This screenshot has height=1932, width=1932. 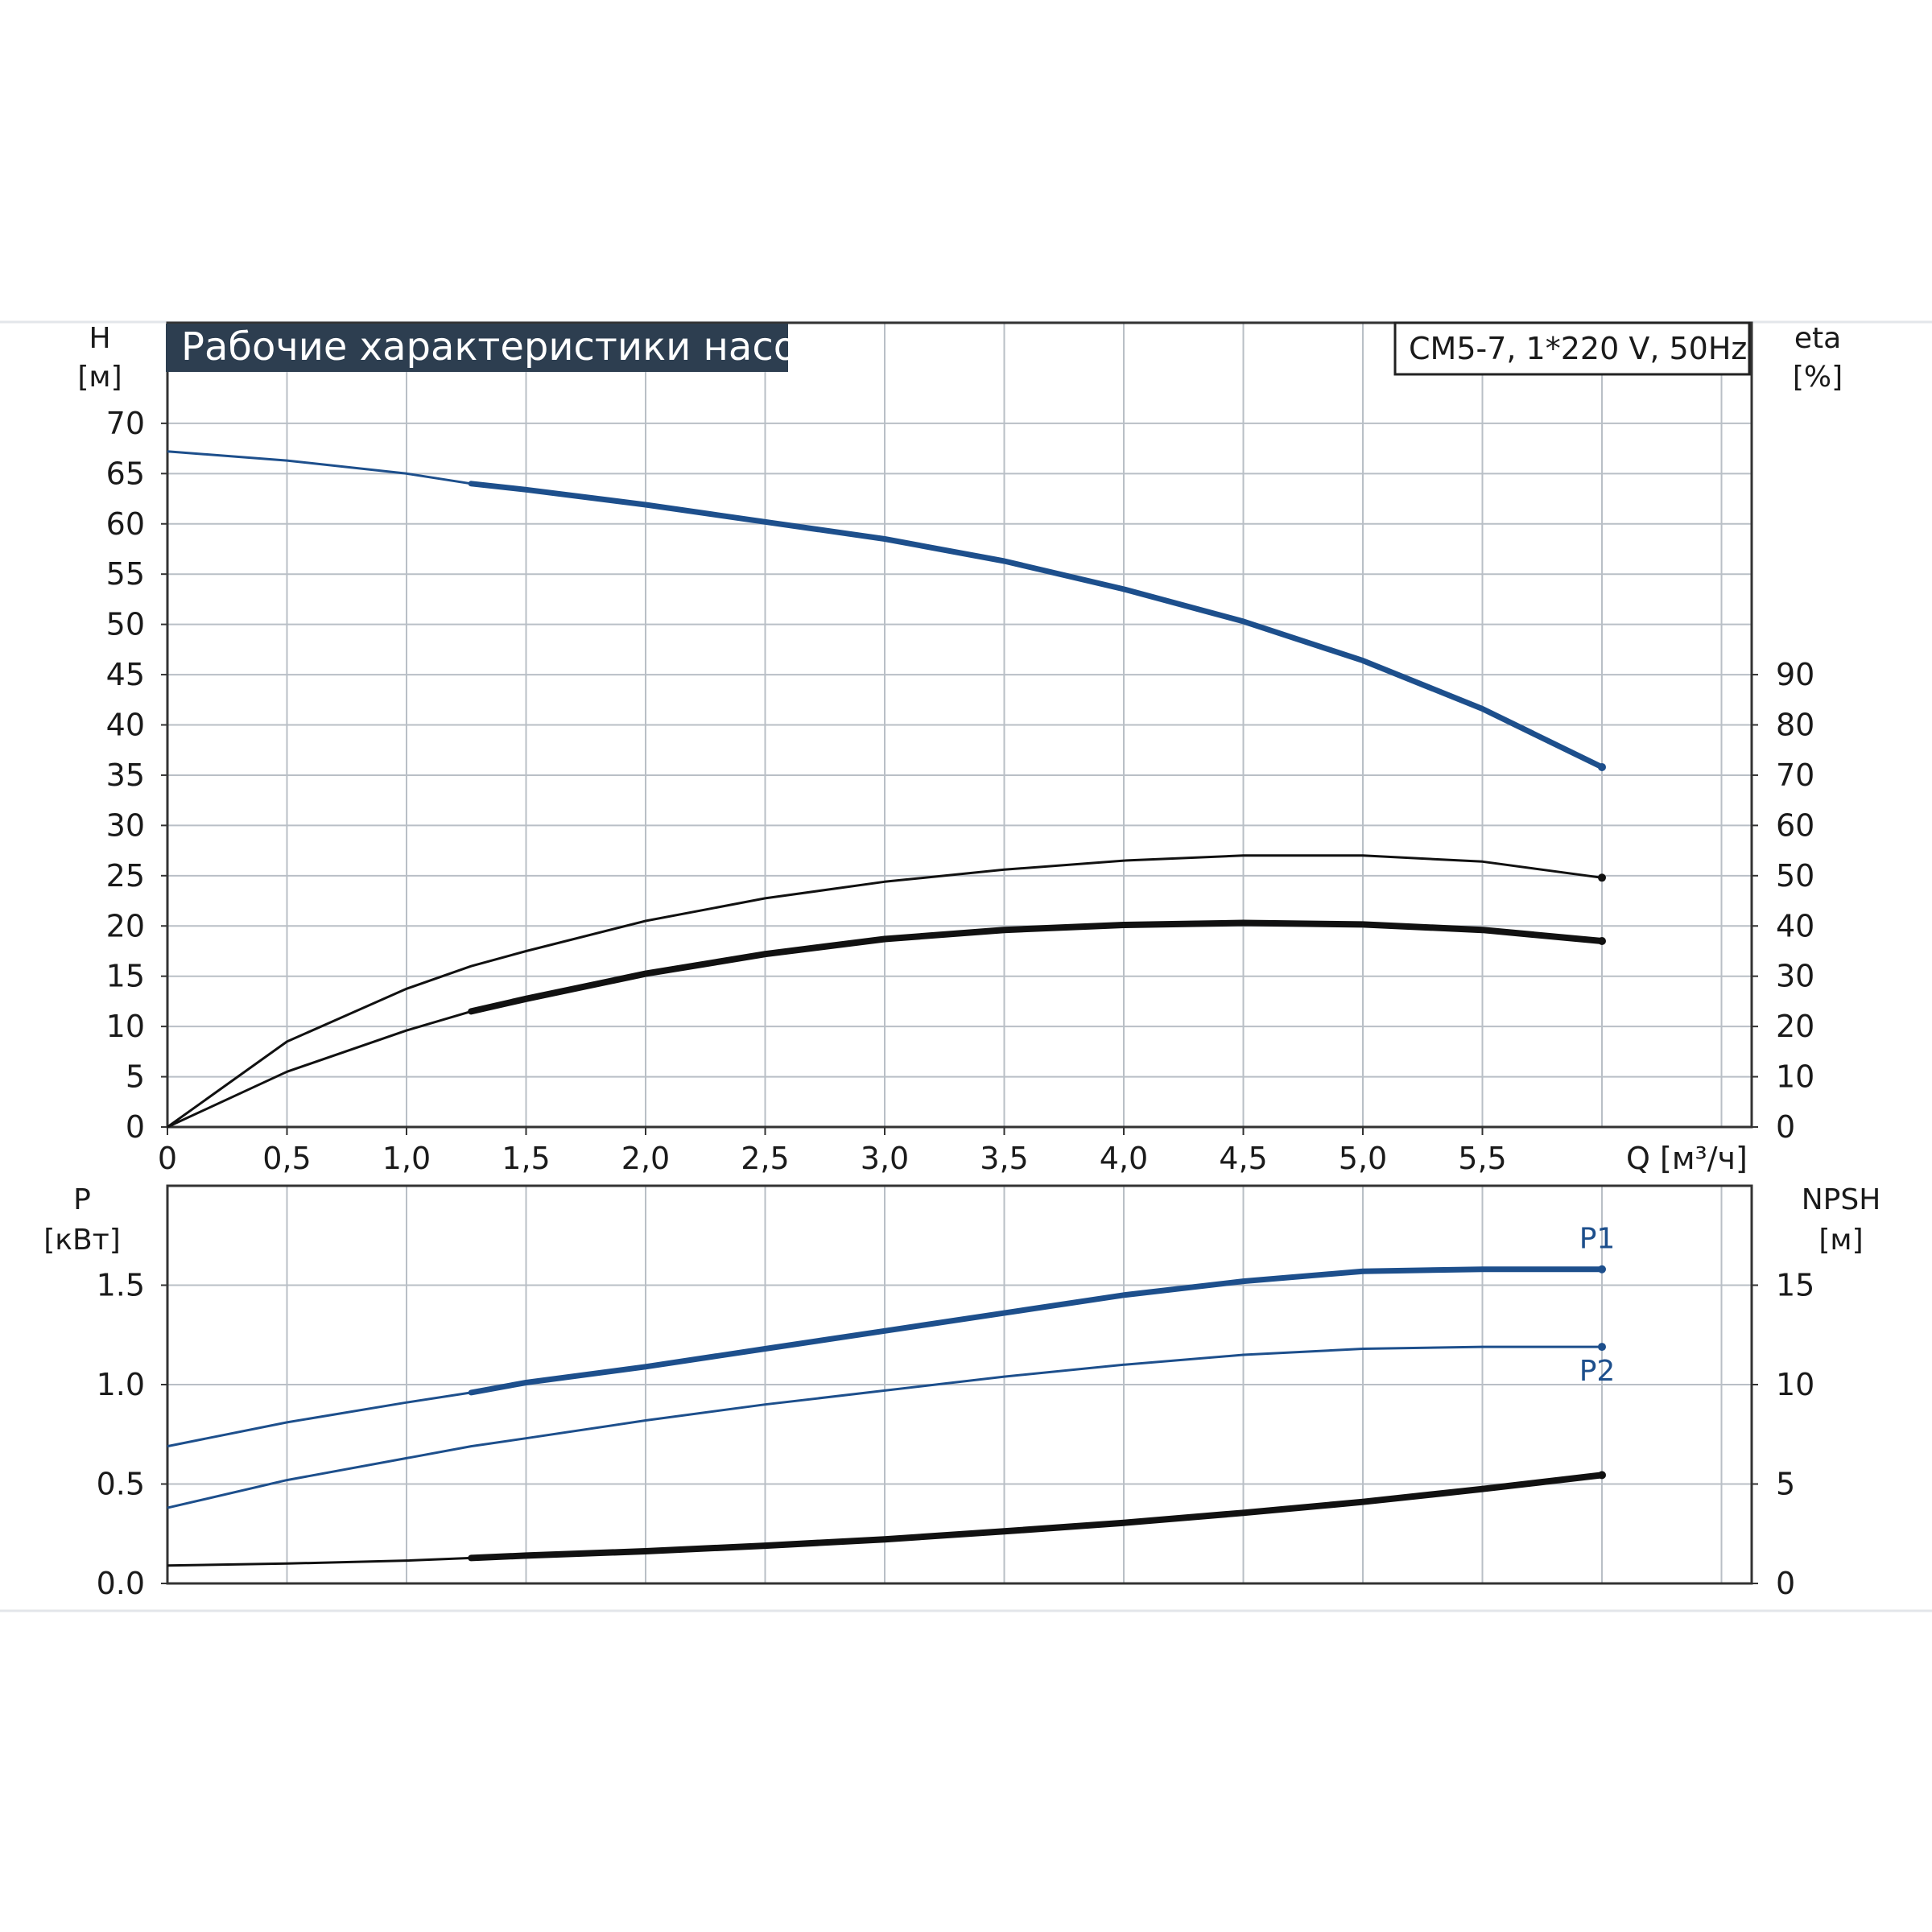 I want to click on x-tick-label: 5,5, so click(x=1482, y=1158).